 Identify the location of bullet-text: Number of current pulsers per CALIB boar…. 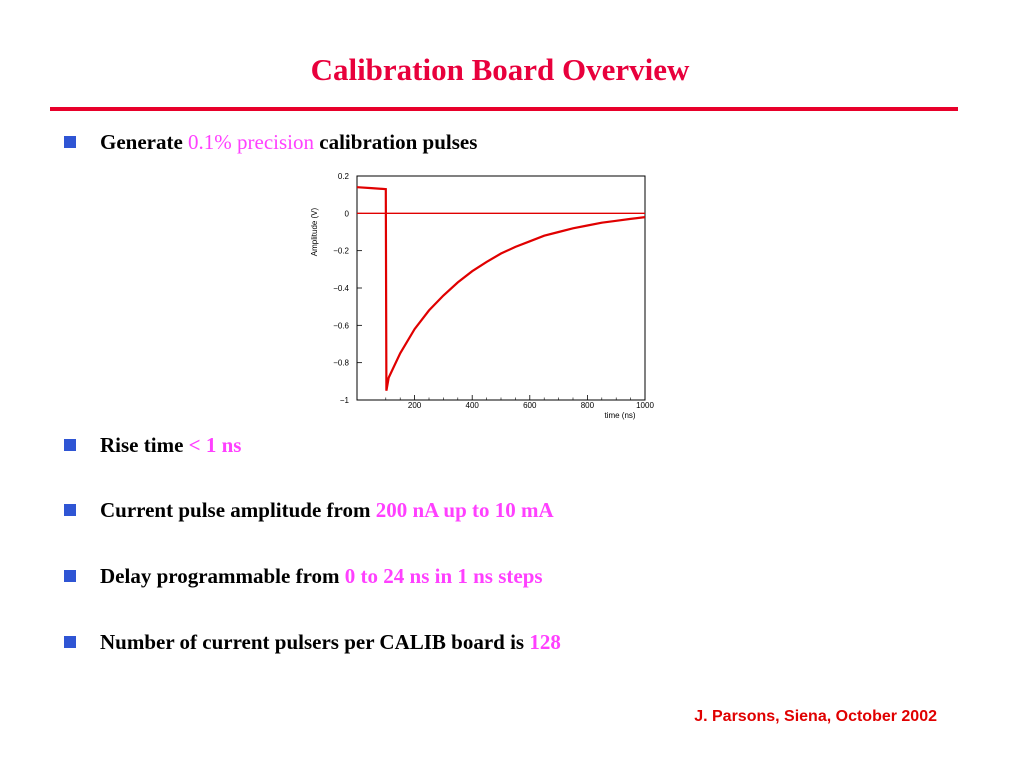
(312, 642).